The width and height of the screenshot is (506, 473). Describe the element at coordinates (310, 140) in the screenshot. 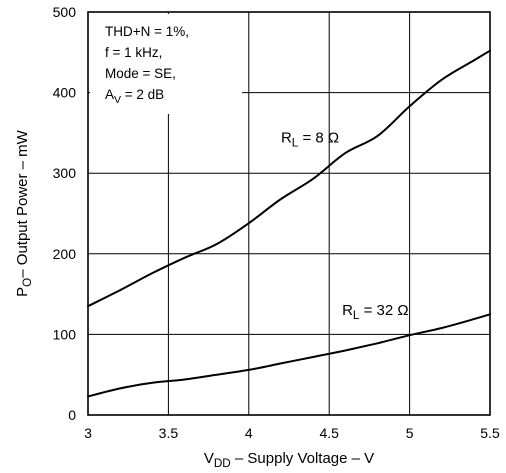

I see `series-label: RL = 8 Ω` at that location.